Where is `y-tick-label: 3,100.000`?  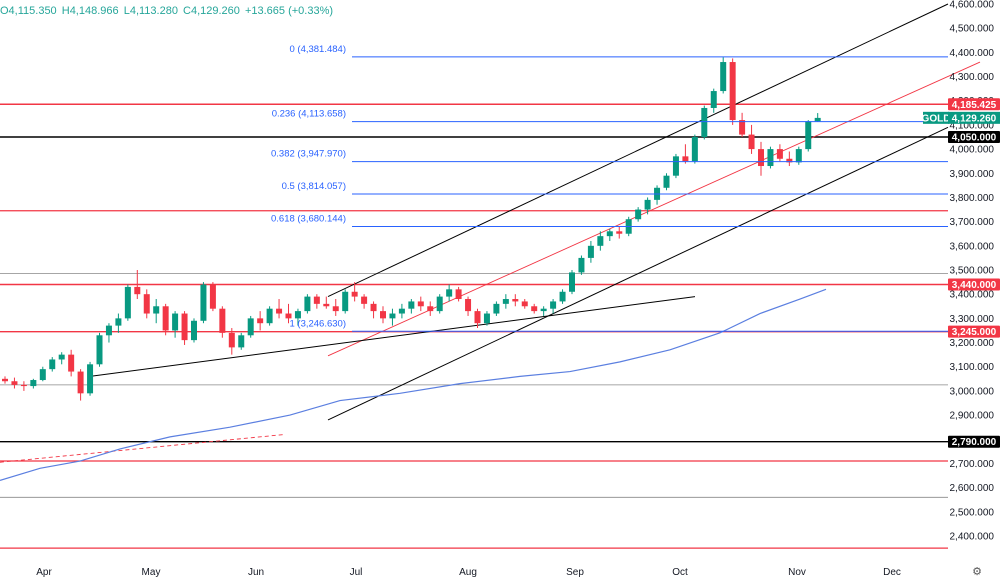 y-tick-label: 3,100.000 is located at coordinates (972, 367).